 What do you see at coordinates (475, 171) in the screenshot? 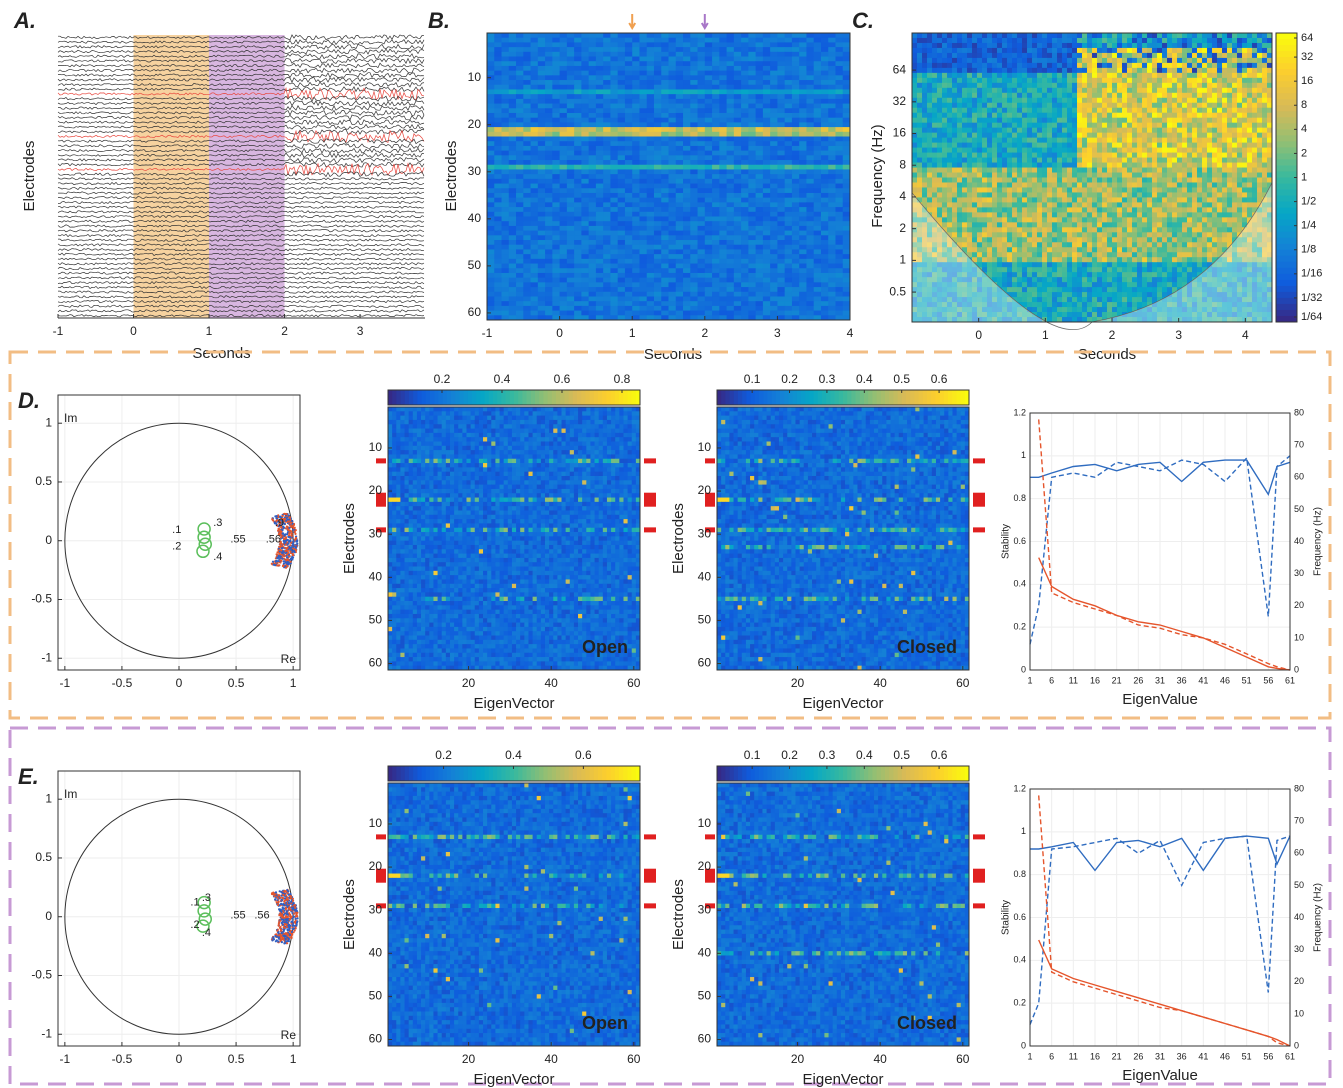
I see `y-tick-label: 30` at bounding box center [475, 171].